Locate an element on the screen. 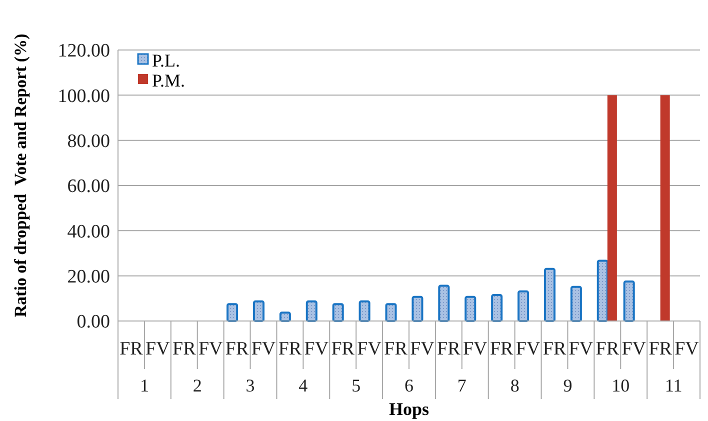 This screenshot has width=708, height=421. y-tick-label: 40.00 is located at coordinates (88, 231).